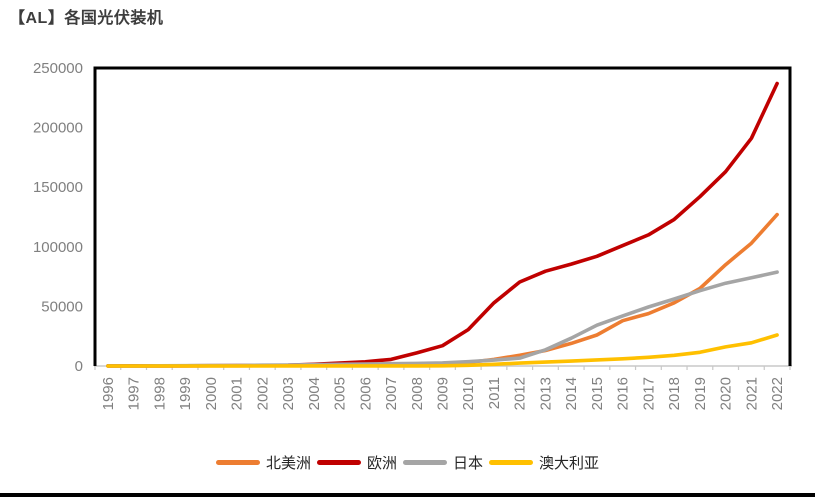 This screenshot has width=815, height=497. Describe the element at coordinates (262, 393) in the screenshot. I see `x-axis-tick-label: 2002` at that location.